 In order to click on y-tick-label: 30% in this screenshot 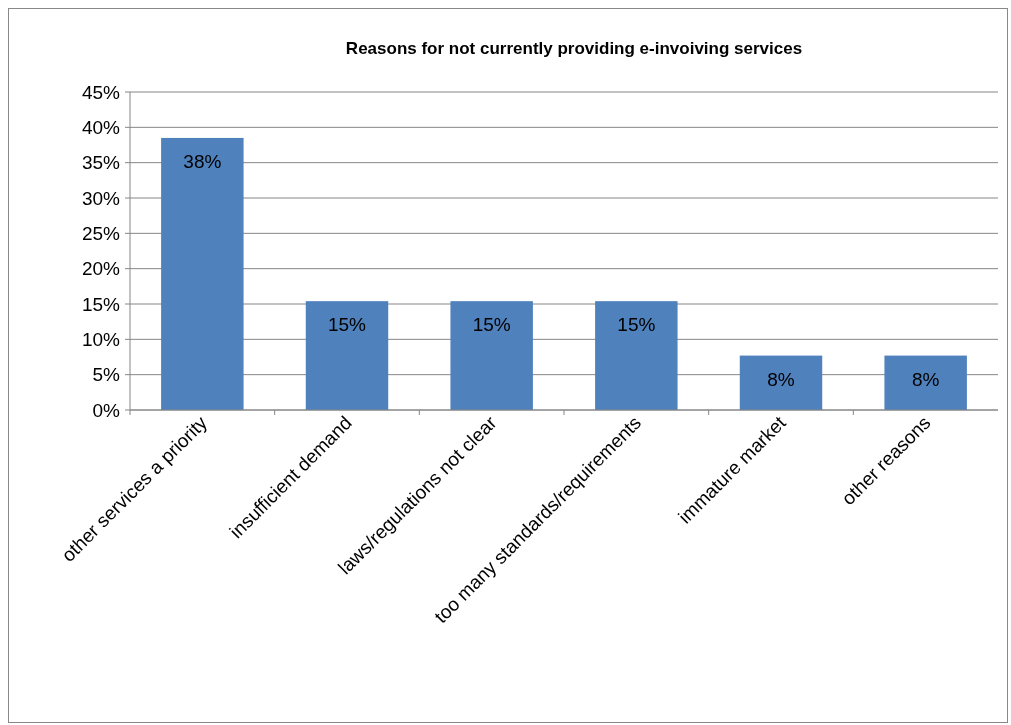, I will do `click(101, 198)`.